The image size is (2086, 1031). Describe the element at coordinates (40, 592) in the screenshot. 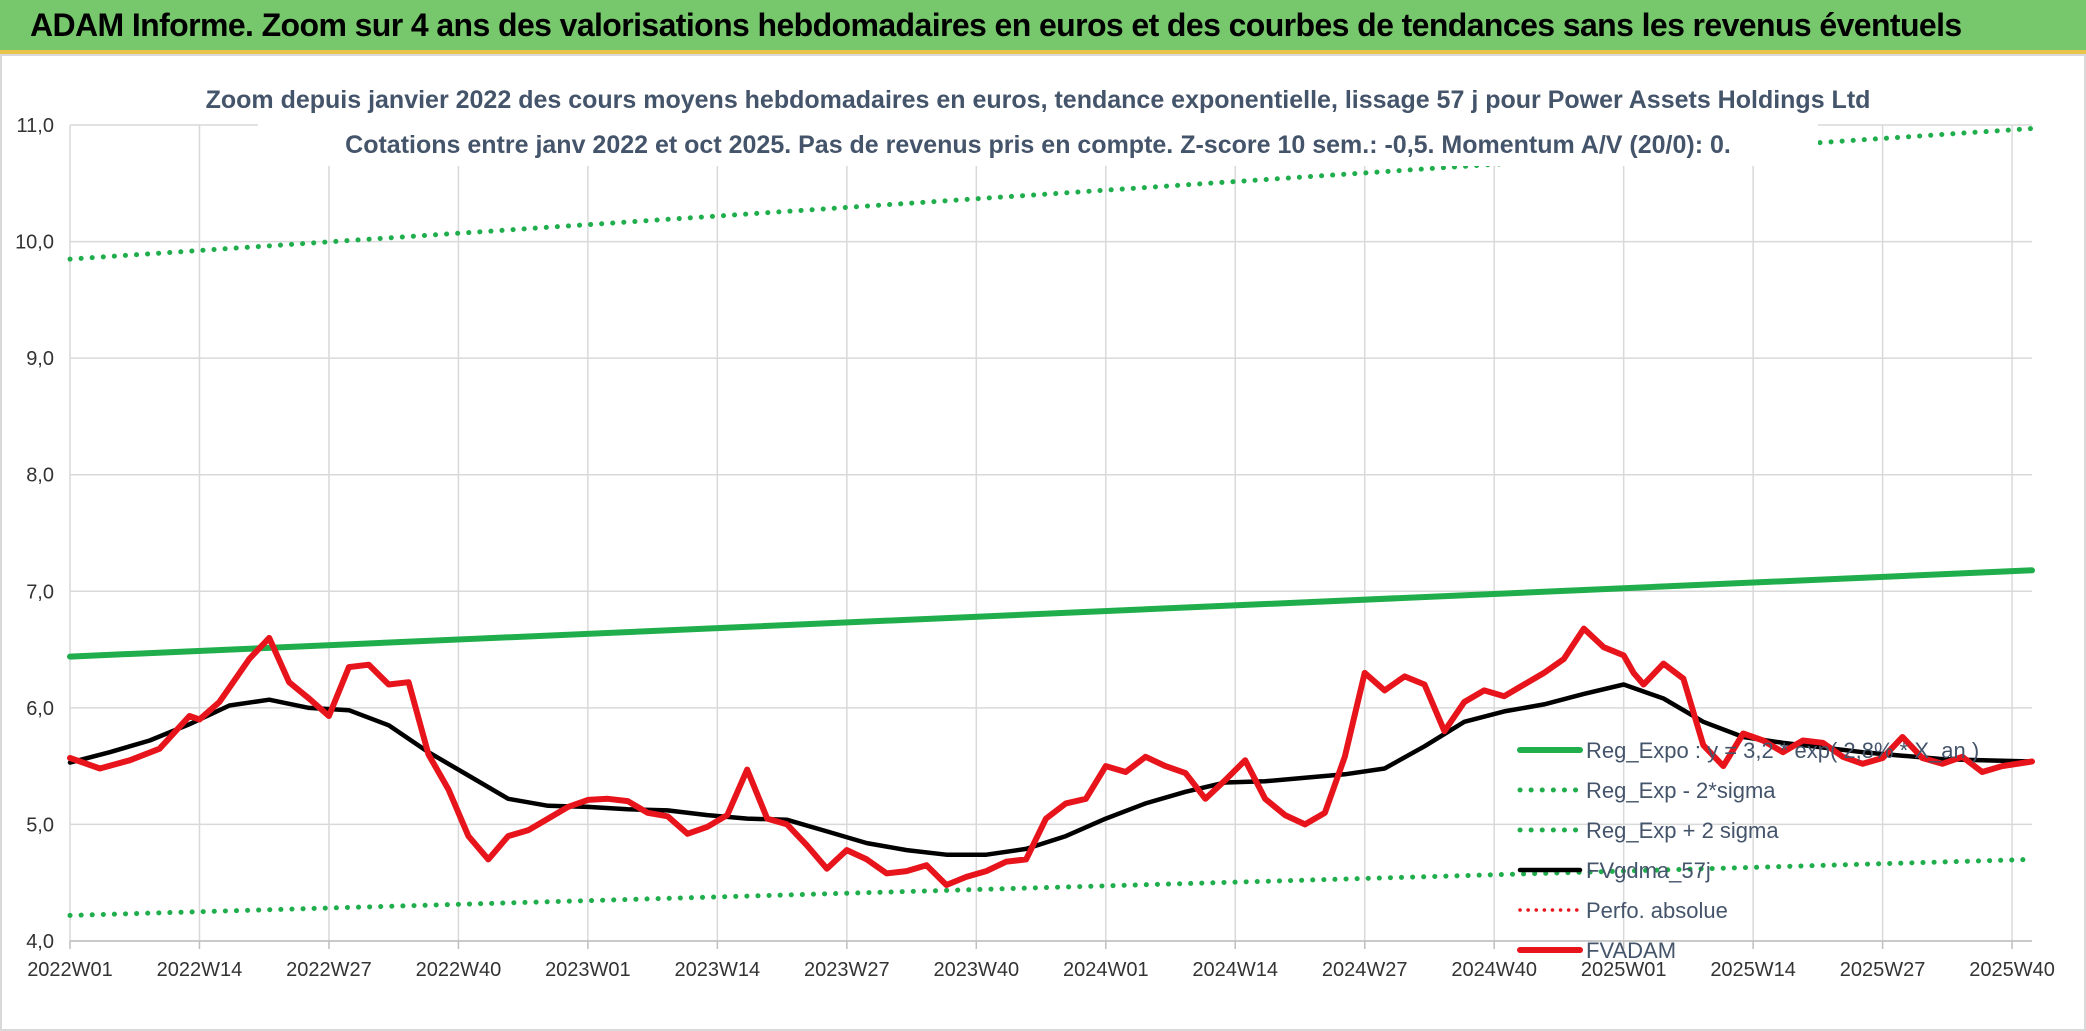

I see `y-tick-label: 7,0` at that location.